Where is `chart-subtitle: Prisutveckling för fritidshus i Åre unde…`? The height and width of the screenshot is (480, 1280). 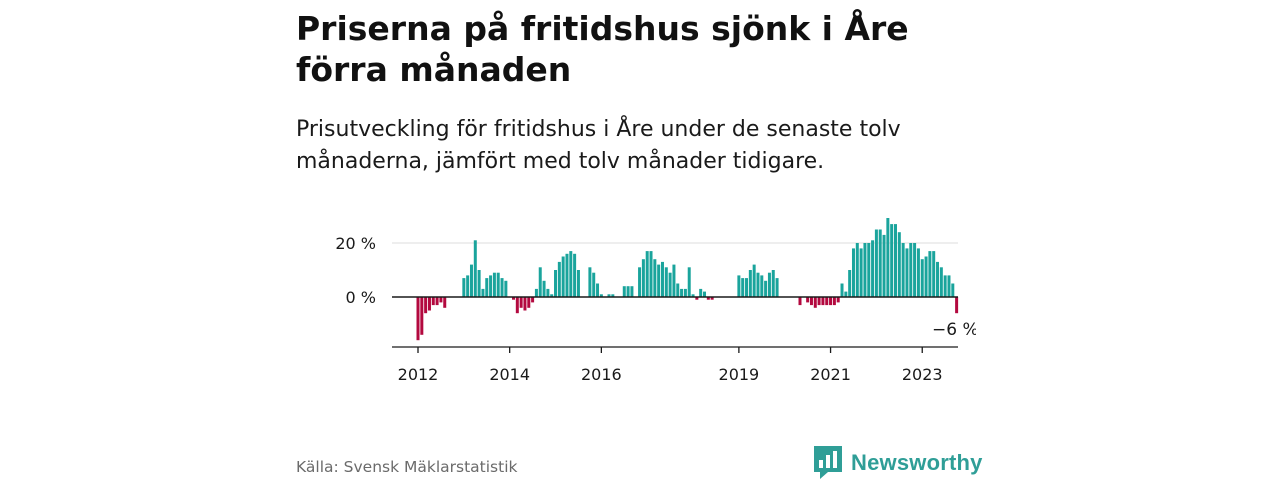 chart-subtitle: Prisutveckling för fritidshus i Åre unde… is located at coordinates (598, 145).